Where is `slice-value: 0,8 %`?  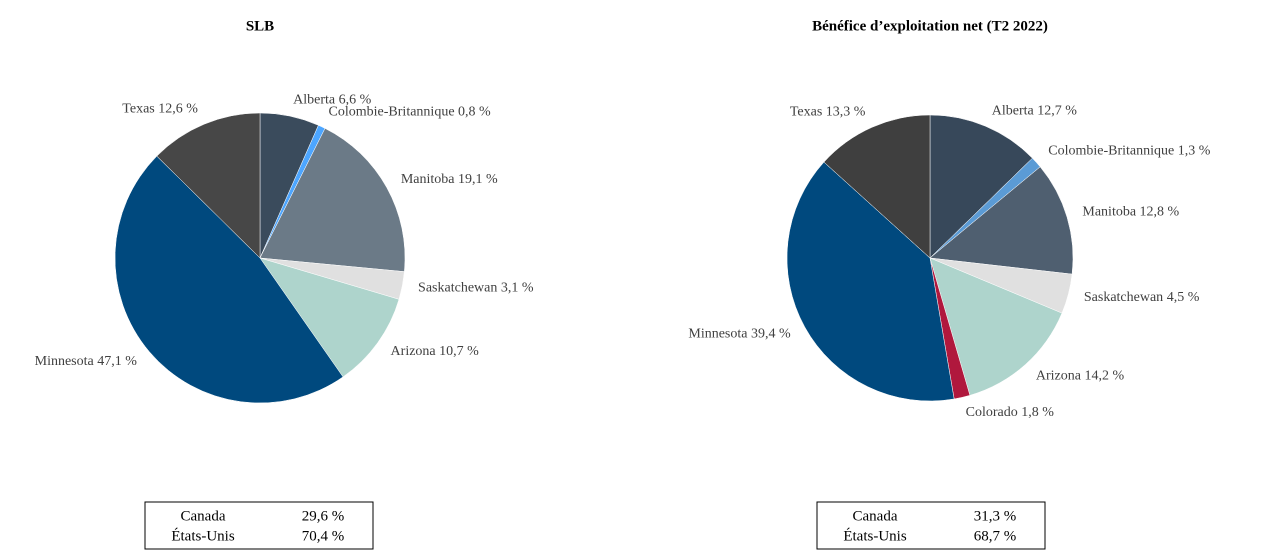 slice-value: 0,8 % is located at coordinates (474, 112).